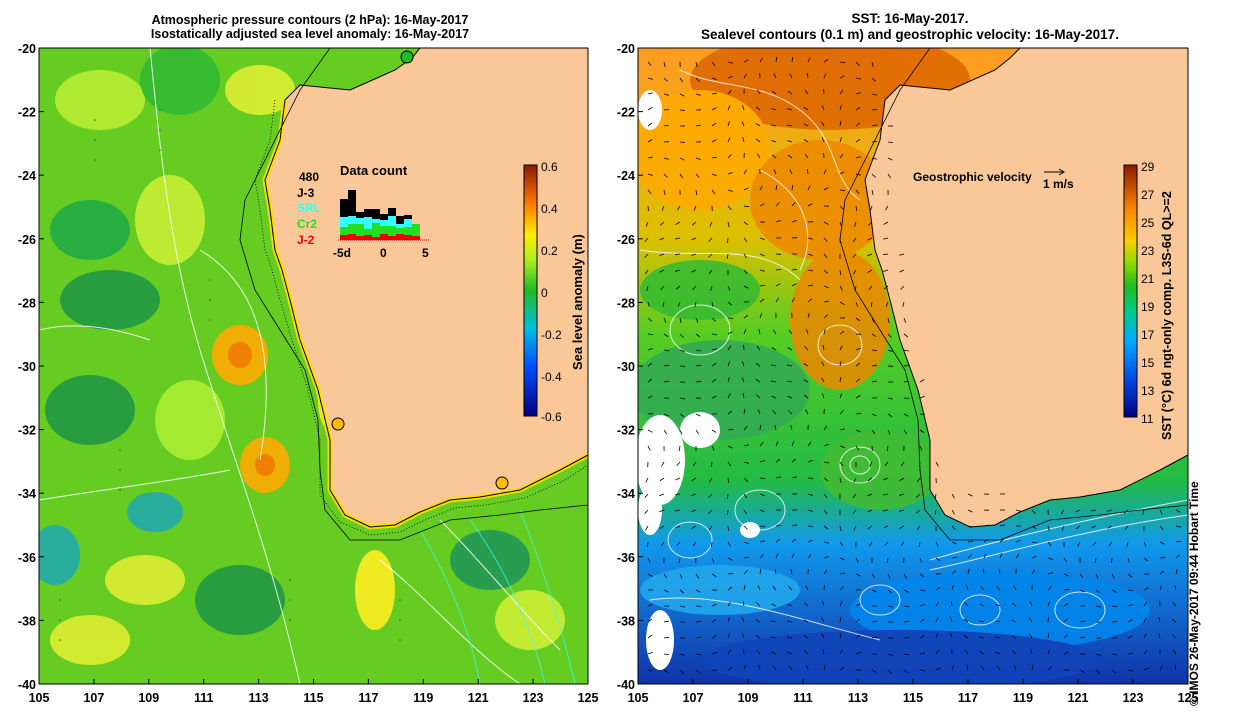  I want to click on lon-tick-label: 109, so click(748, 698).